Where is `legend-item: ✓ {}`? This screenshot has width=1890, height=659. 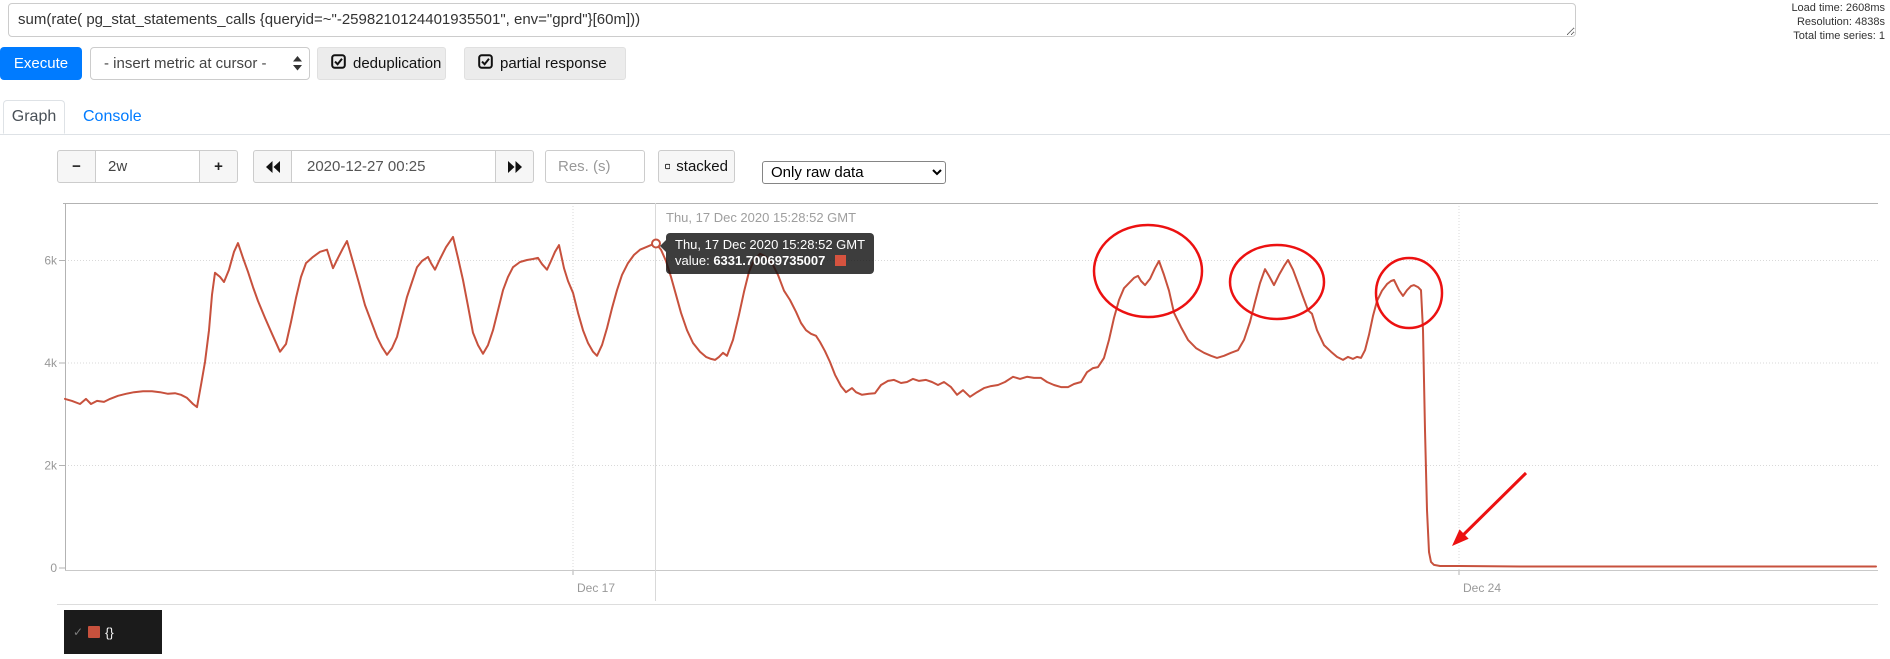 legend-item: ✓ {} is located at coordinates (113, 632).